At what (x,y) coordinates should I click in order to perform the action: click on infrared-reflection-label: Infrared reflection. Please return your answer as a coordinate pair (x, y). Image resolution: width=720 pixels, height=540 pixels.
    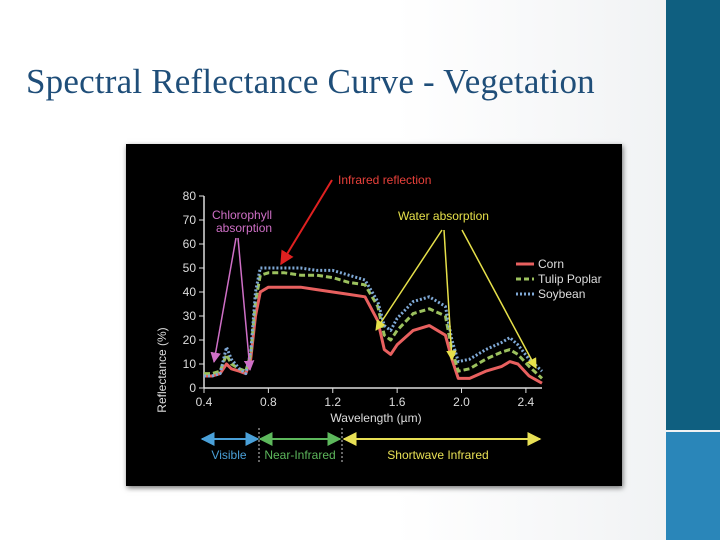
    Looking at the image, I should click on (384, 180).